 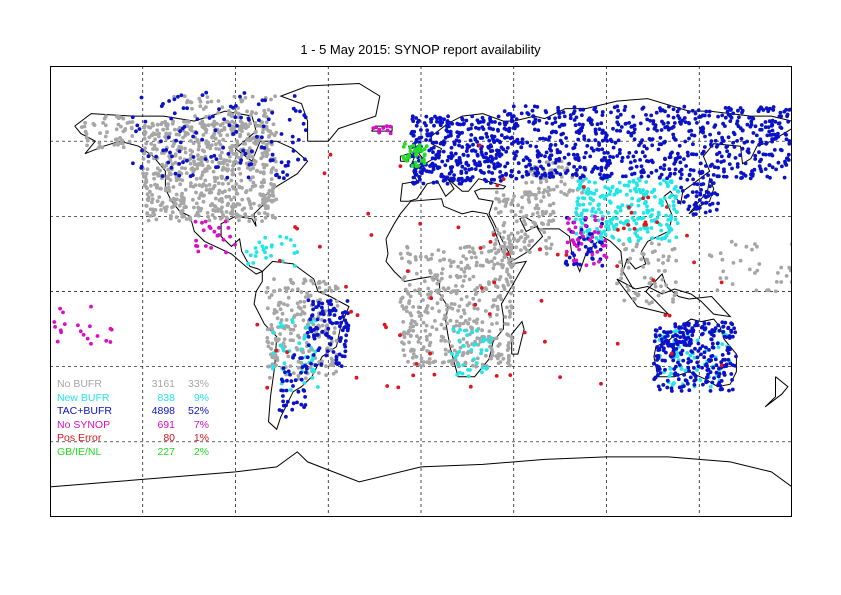 I want to click on legend-count: 227, so click(x=166, y=451).